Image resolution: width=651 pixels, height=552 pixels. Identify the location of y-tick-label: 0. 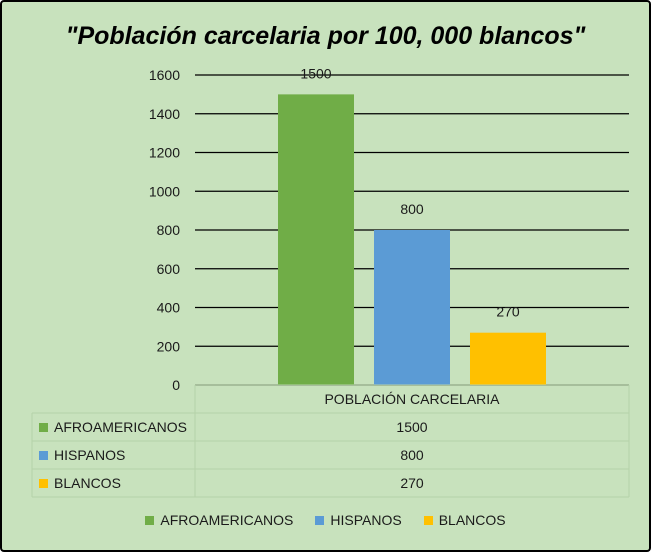
(176, 385).